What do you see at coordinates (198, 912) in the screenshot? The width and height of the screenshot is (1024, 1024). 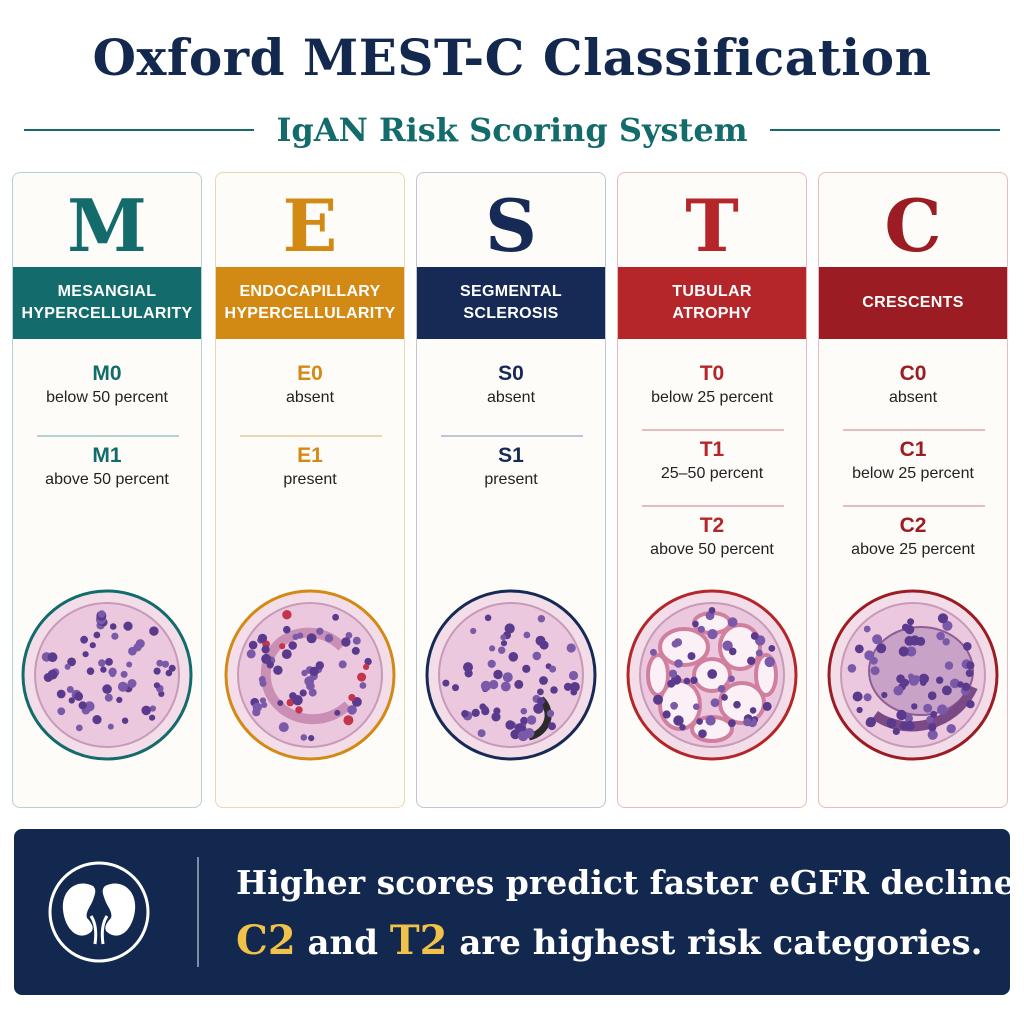 I see `banner-divider` at bounding box center [198, 912].